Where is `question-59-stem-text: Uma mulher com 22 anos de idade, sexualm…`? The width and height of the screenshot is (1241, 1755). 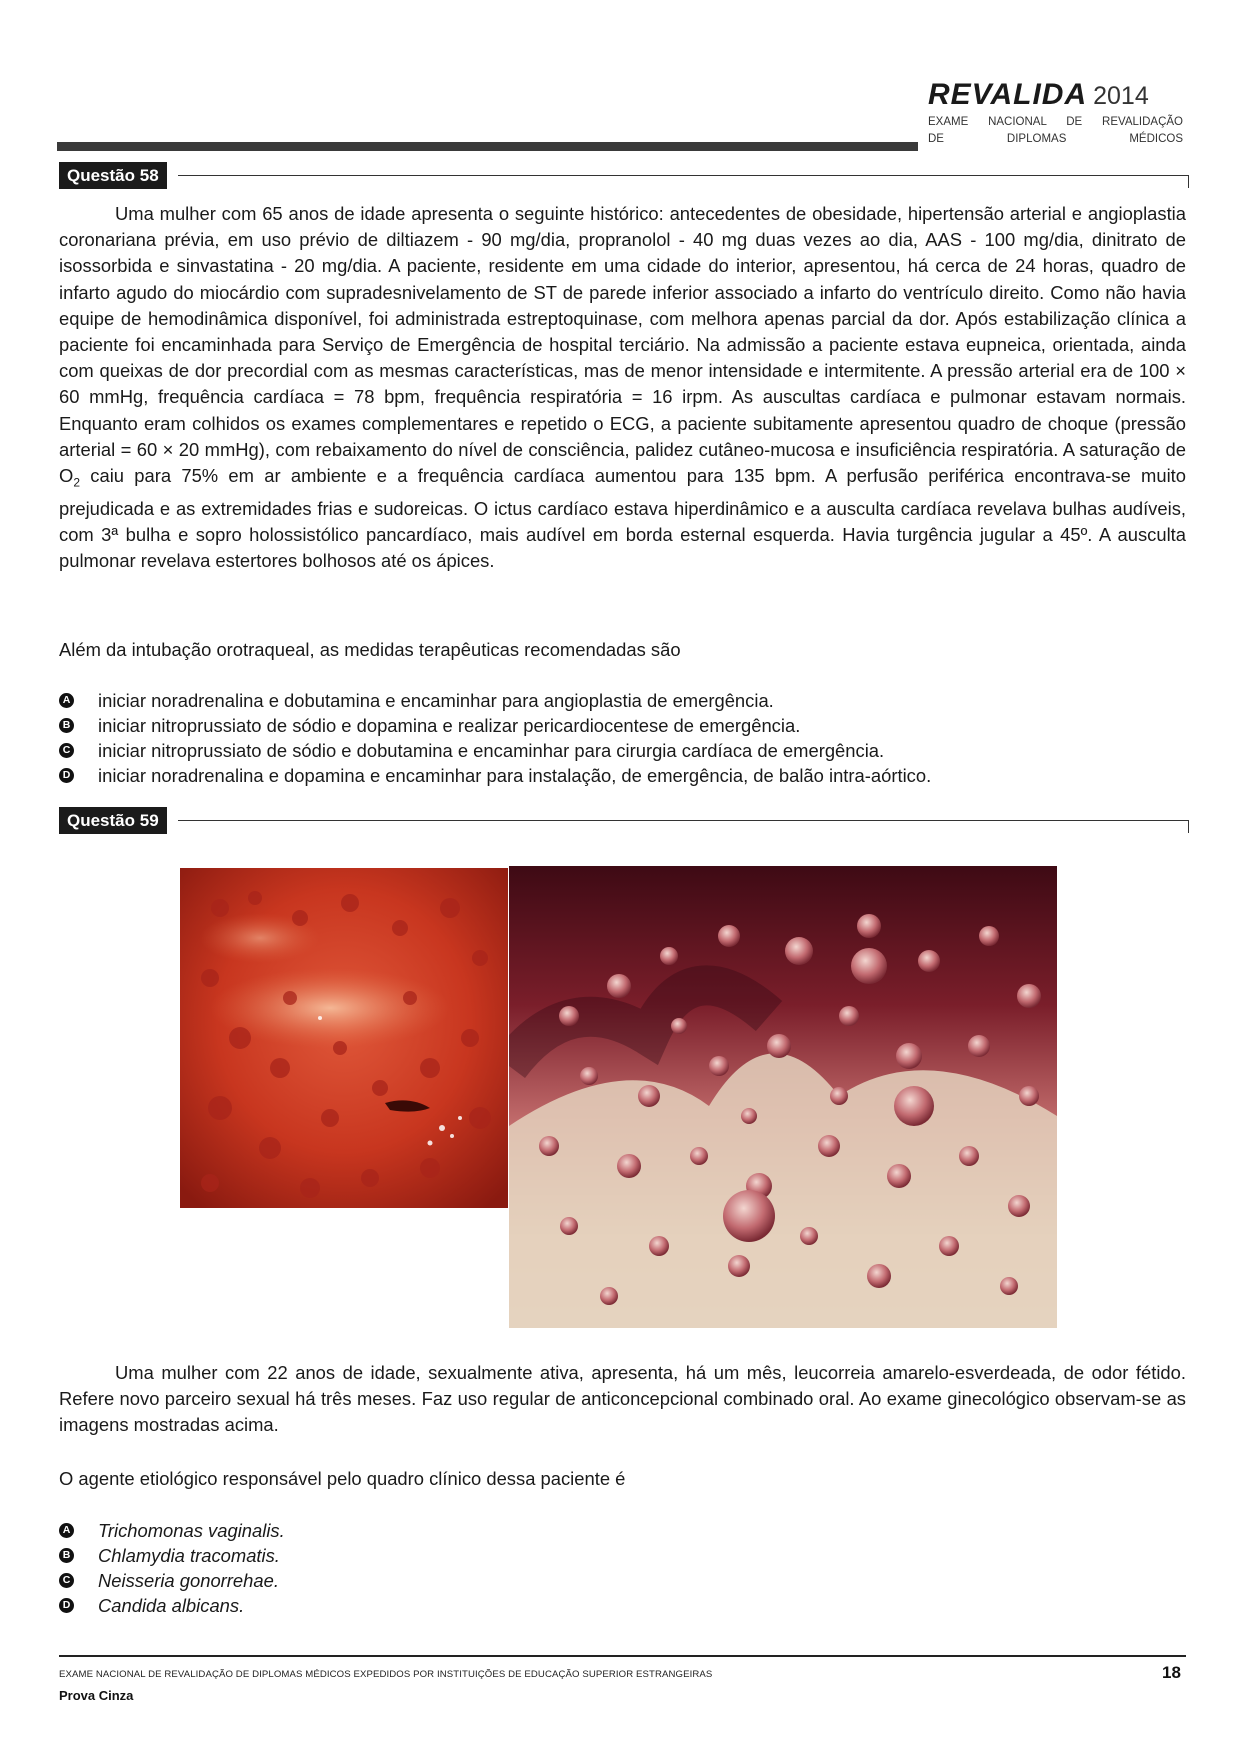
question-59-stem-text: Uma mulher com 22 anos de idade, sexualm… is located at coordinates (622, 1399).